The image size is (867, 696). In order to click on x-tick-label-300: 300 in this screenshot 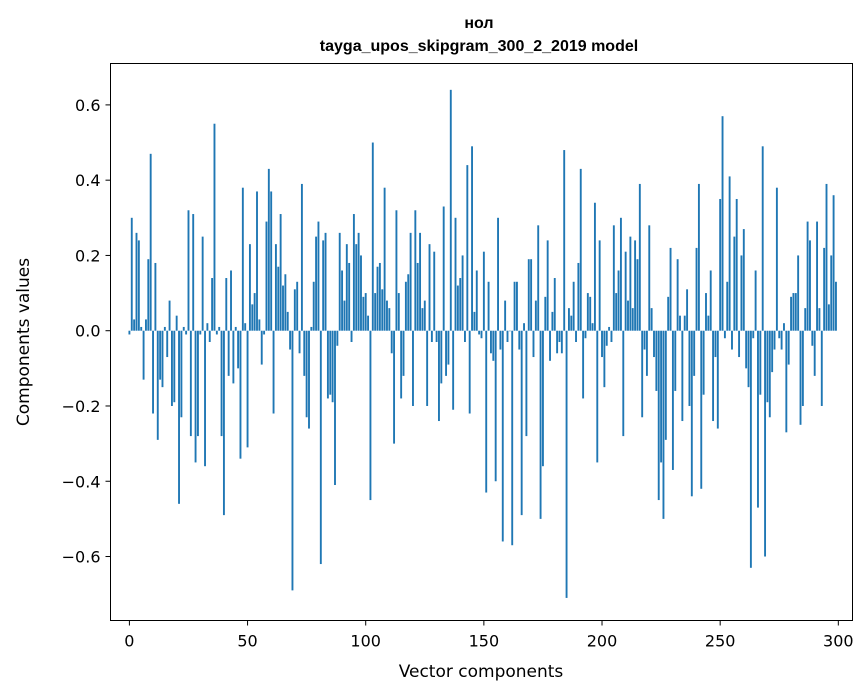, I will do `click(838, 641)`.